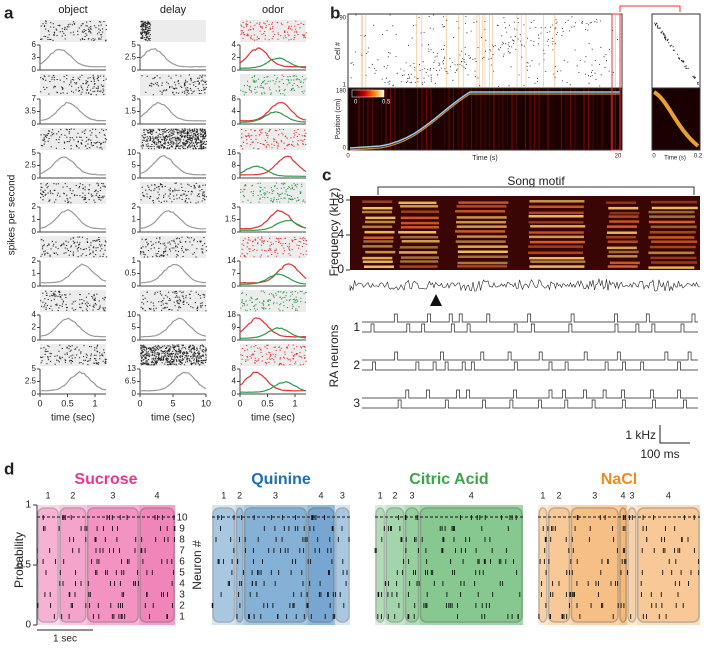 The height and width of the screenshot is (651, 708). What do you see at coordinates (619, 479) in the screenshot?
I see `taste-title: NaCl` at bounding box center [619, 479].